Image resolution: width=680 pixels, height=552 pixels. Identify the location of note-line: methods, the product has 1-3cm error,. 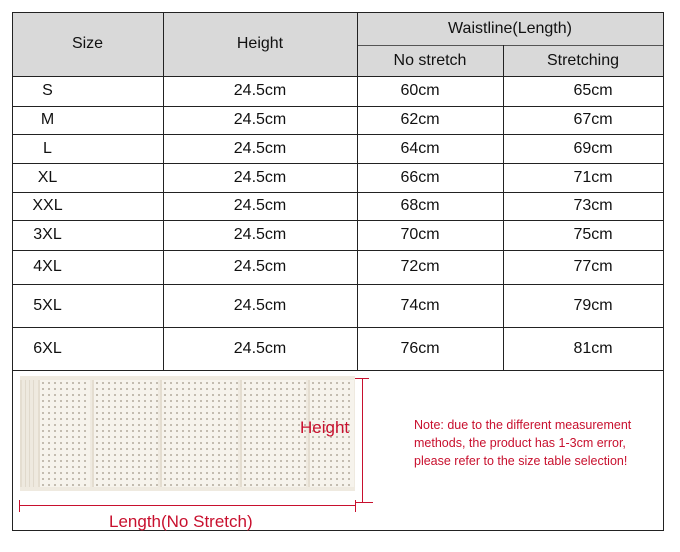
(520, 443).